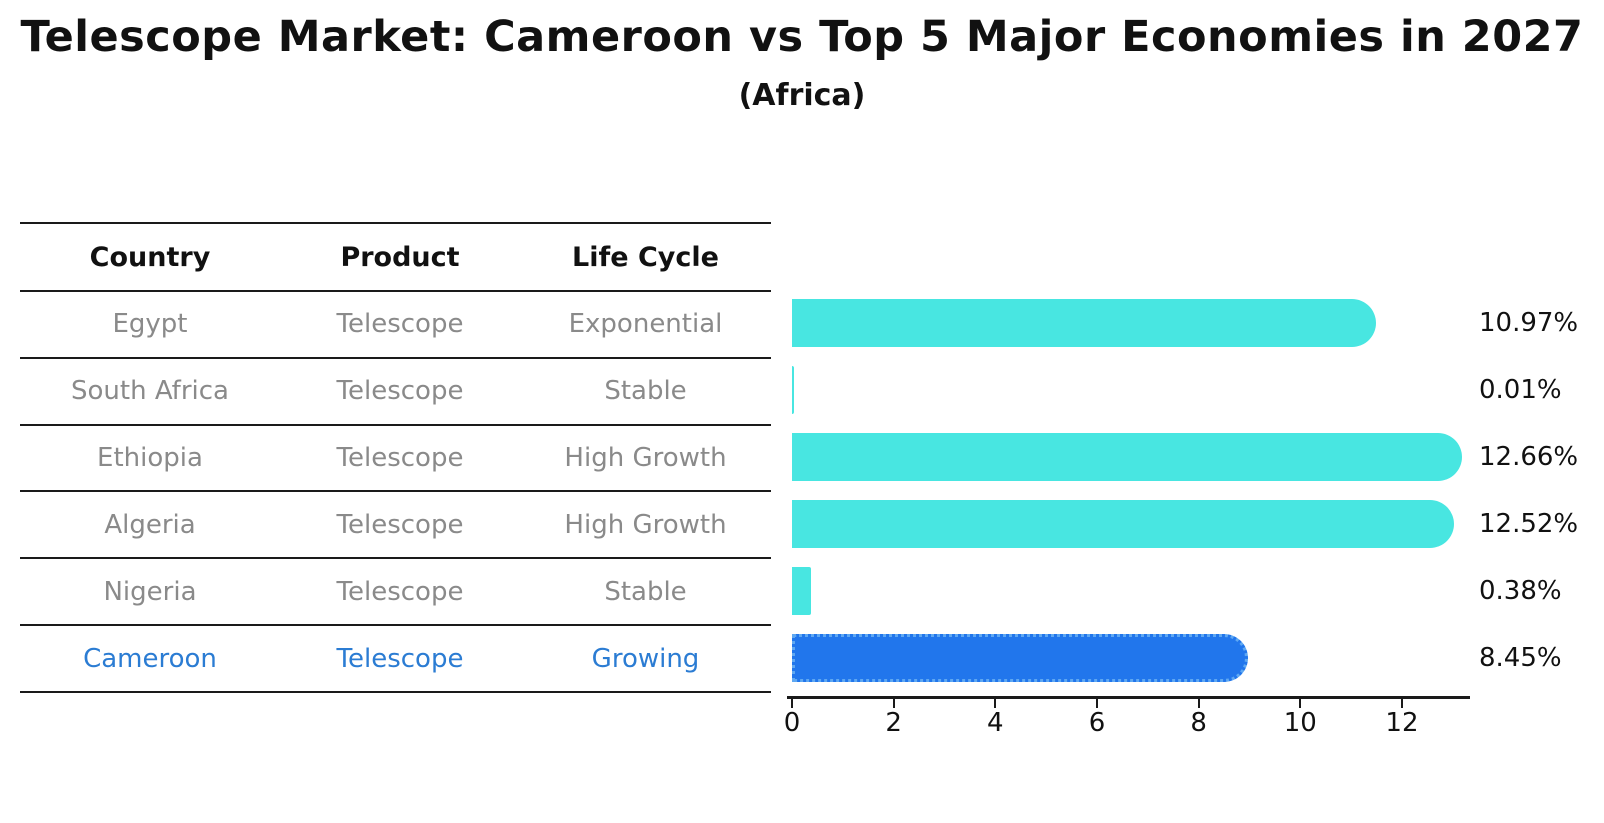 This screenshot has width=1604, height=823. I want to click on bar-south-africa, so click(793, 390).